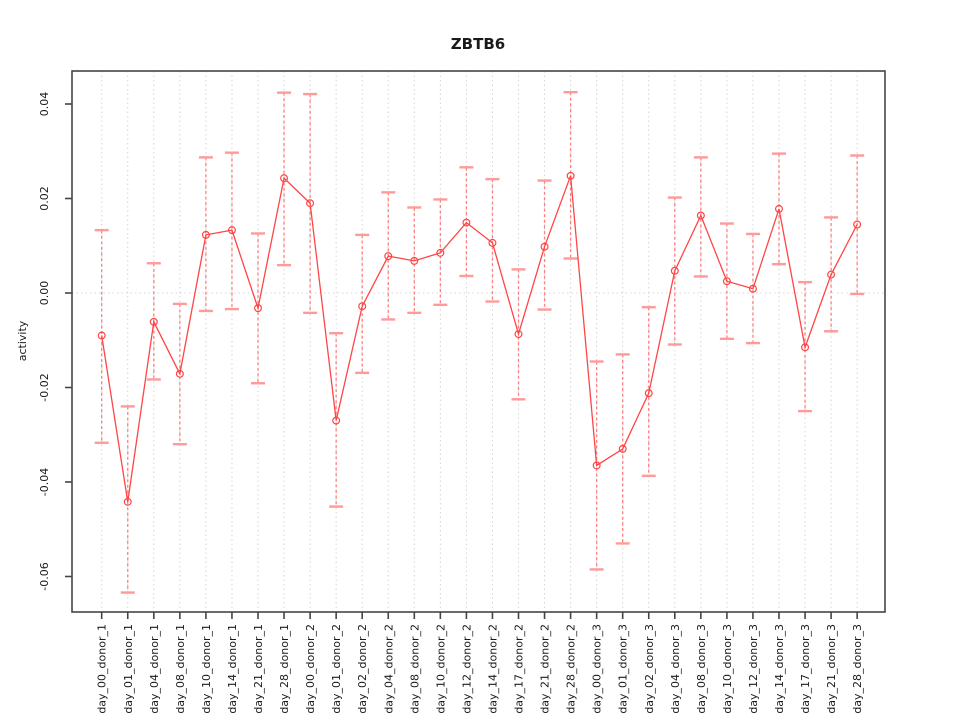  What do you see at coordinates (336, 669) in the screenshot?
I see `x-tick-label: day_01_donor_2` at bounding box center [336, 669].